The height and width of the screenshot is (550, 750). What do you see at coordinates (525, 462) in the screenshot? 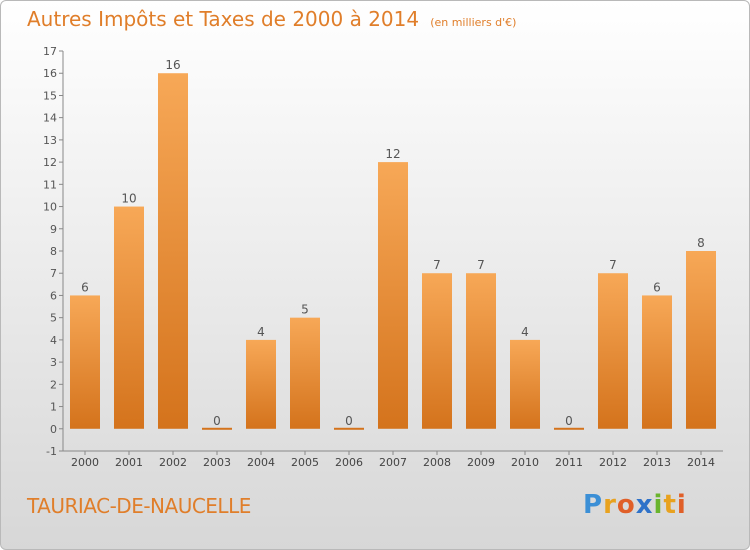
I see `x-tick-label: 2010` at bounding box center [525, 462].